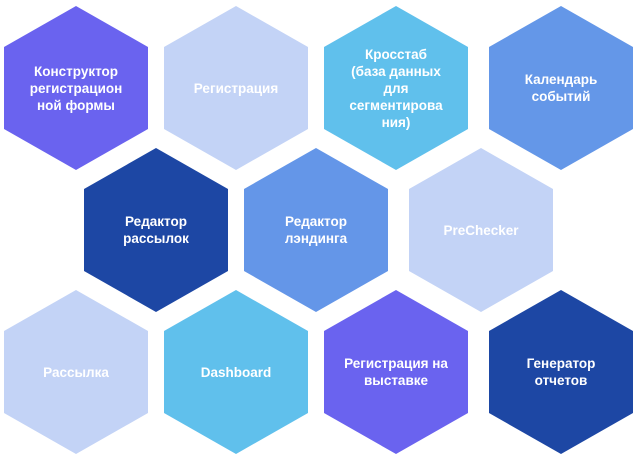 This screenshot has height=461, width=640. Describe the element at coordinates (481, 230) in the screenshot. I see `hex-prechecker` at that location.